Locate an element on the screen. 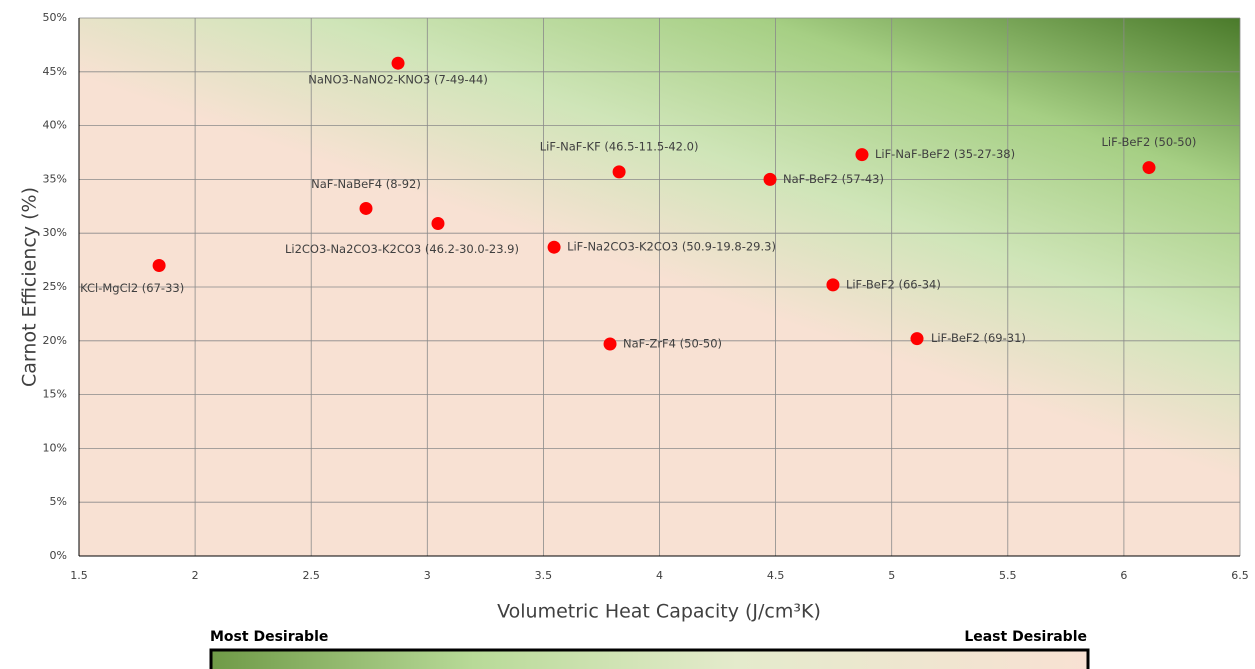 This screenshot has width=1255, height=669. point-label: LiF-NaF-BeF2 (35-27-38) is located at coordinates (945, 154).